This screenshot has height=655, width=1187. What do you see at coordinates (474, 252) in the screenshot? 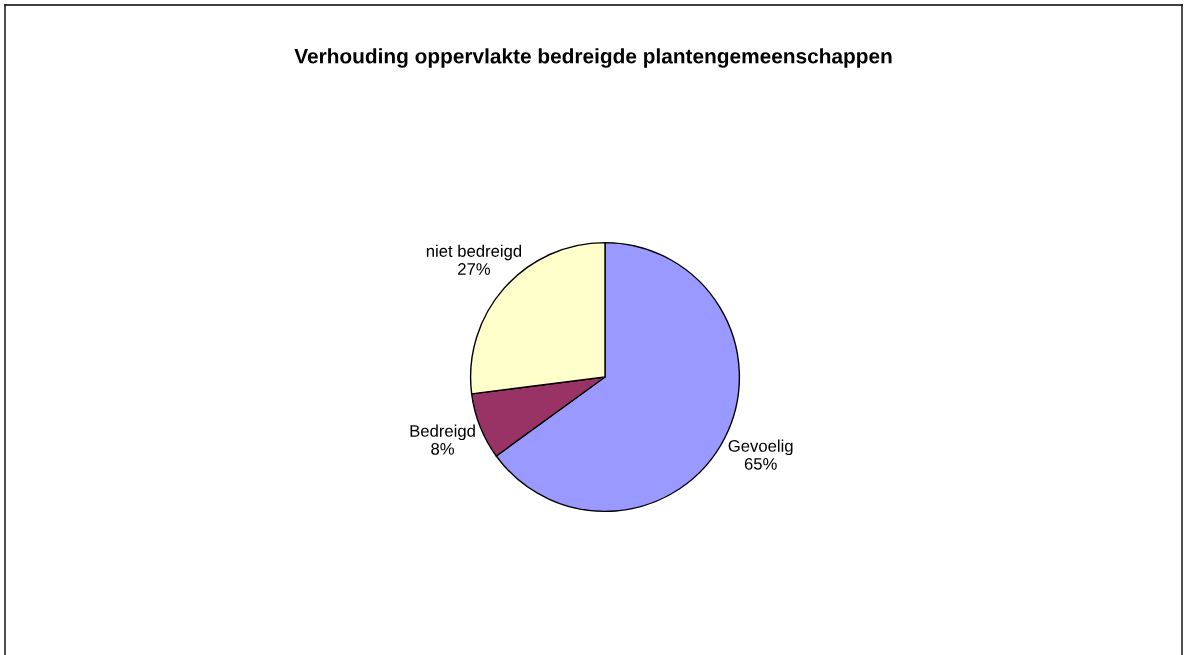
I see `slice-label: niet bedreigd` at bounding box center [474, 252].